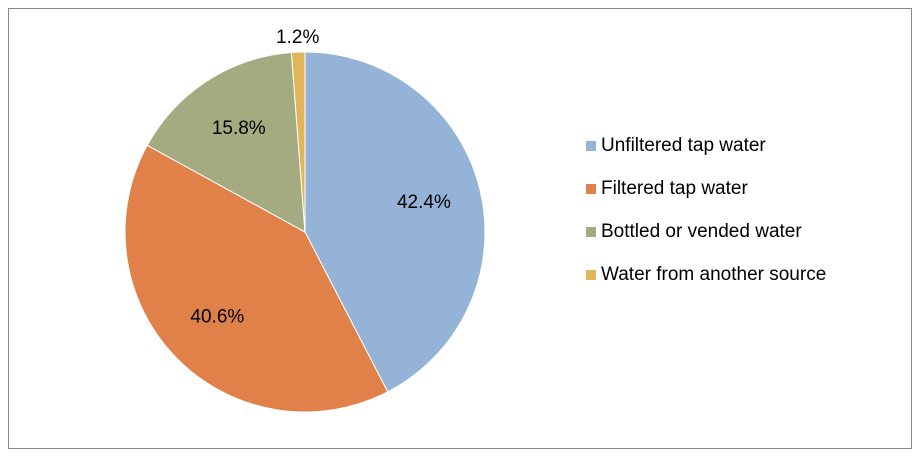  Describe the element at coordinates (683, 145) in the screenshot. I see `legend-label: Unfiltered tap water` at that location.